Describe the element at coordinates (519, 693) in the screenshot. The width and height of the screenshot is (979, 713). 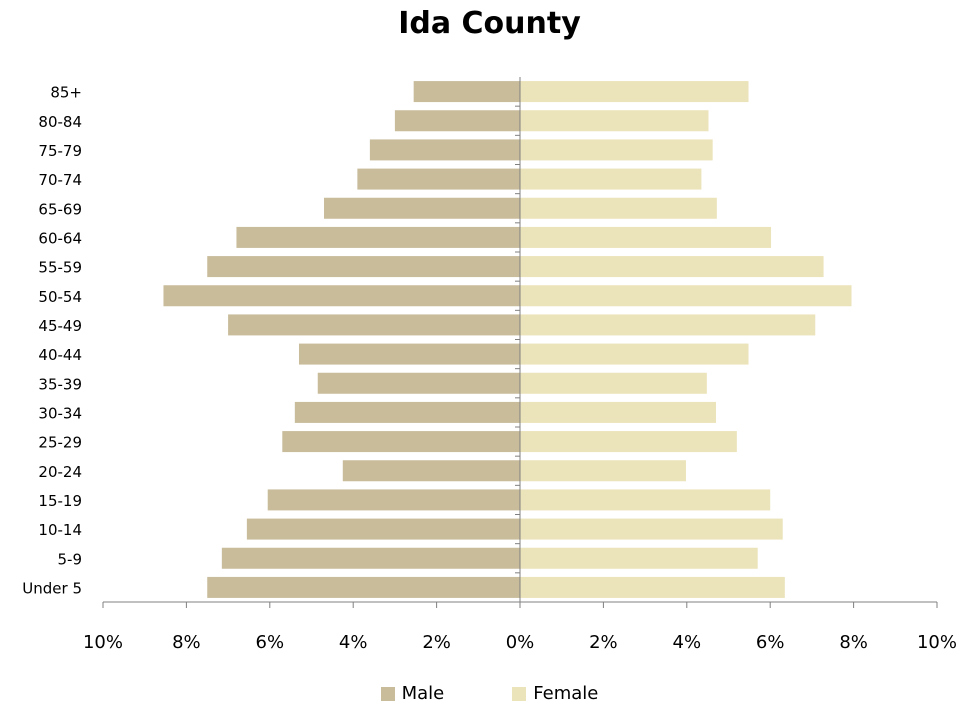
I see `legend-swatch-female` at that location.